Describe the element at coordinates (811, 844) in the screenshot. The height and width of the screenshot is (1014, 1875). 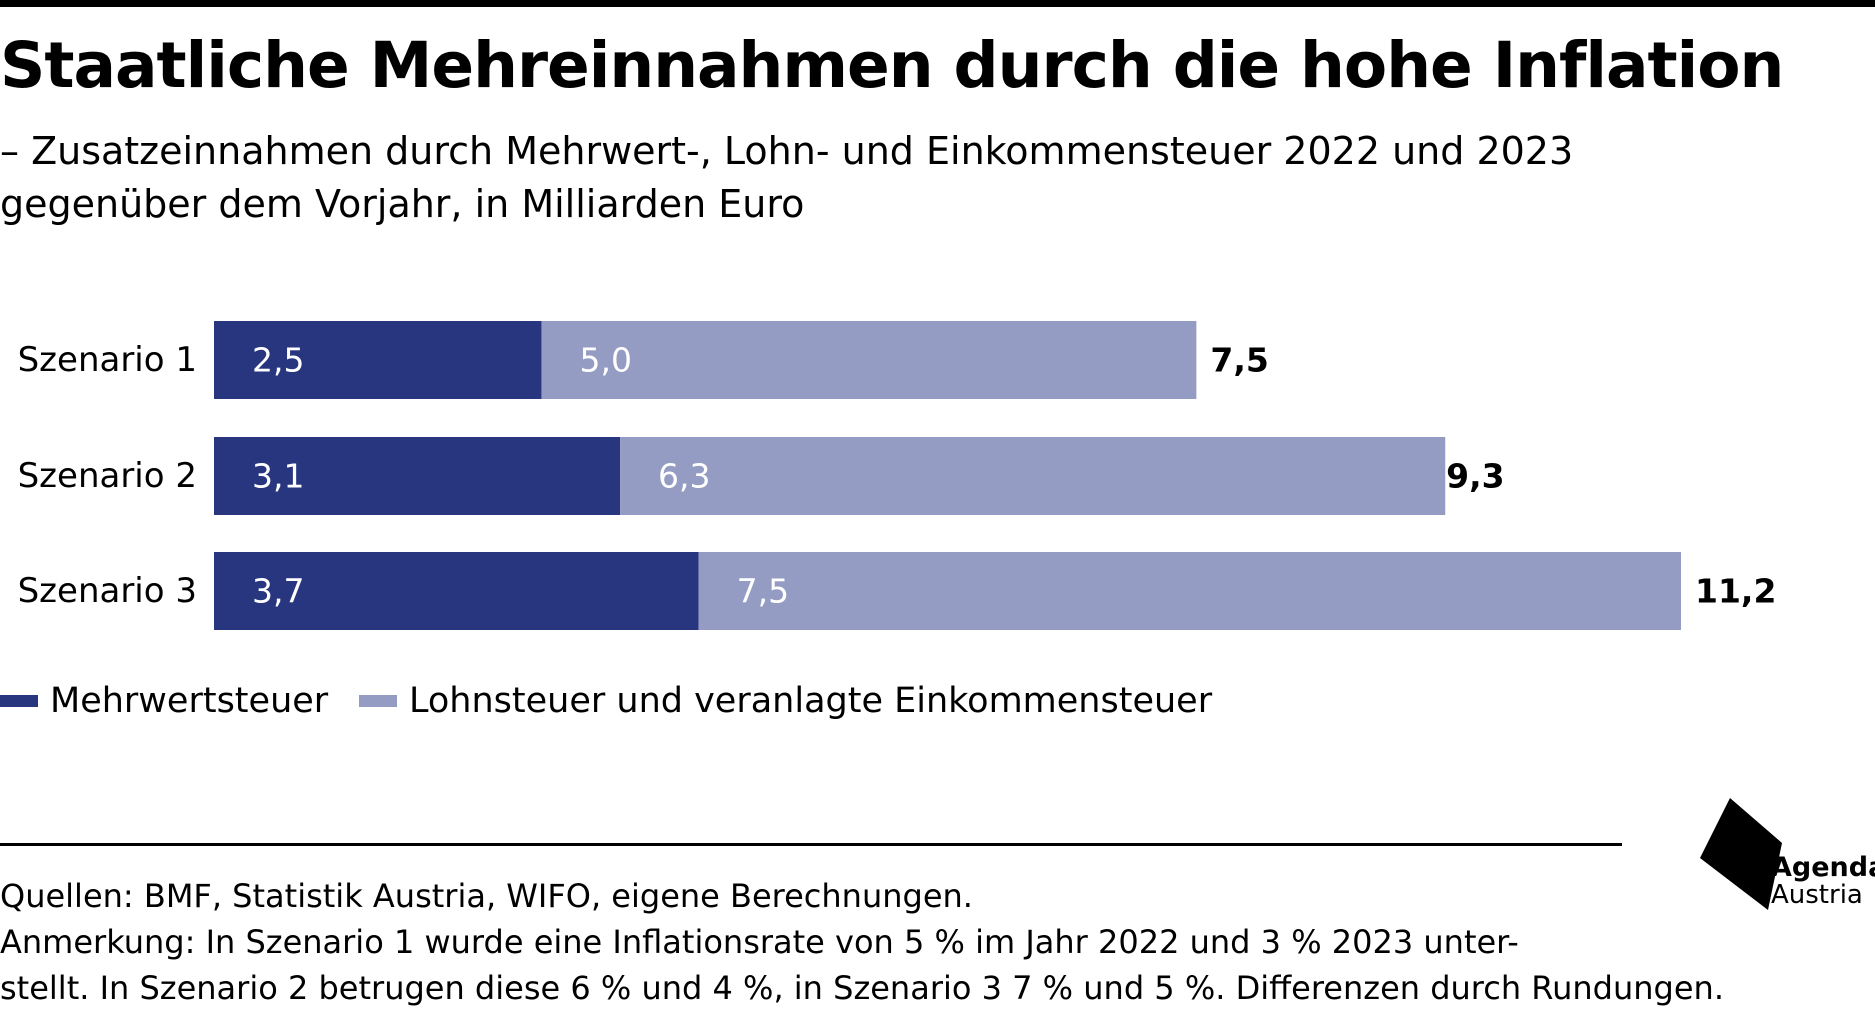
I see `footer-rule` at that location.